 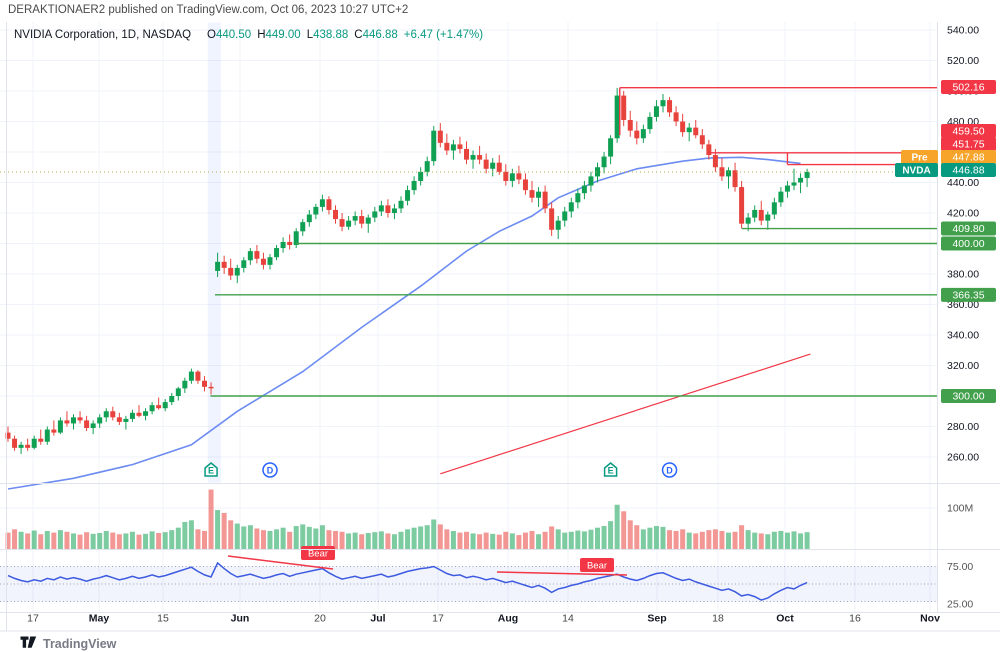 What do you see at coordinates (407, 581) in the screenshot?
I see `rsi-line` at bounding box center [407, 581].